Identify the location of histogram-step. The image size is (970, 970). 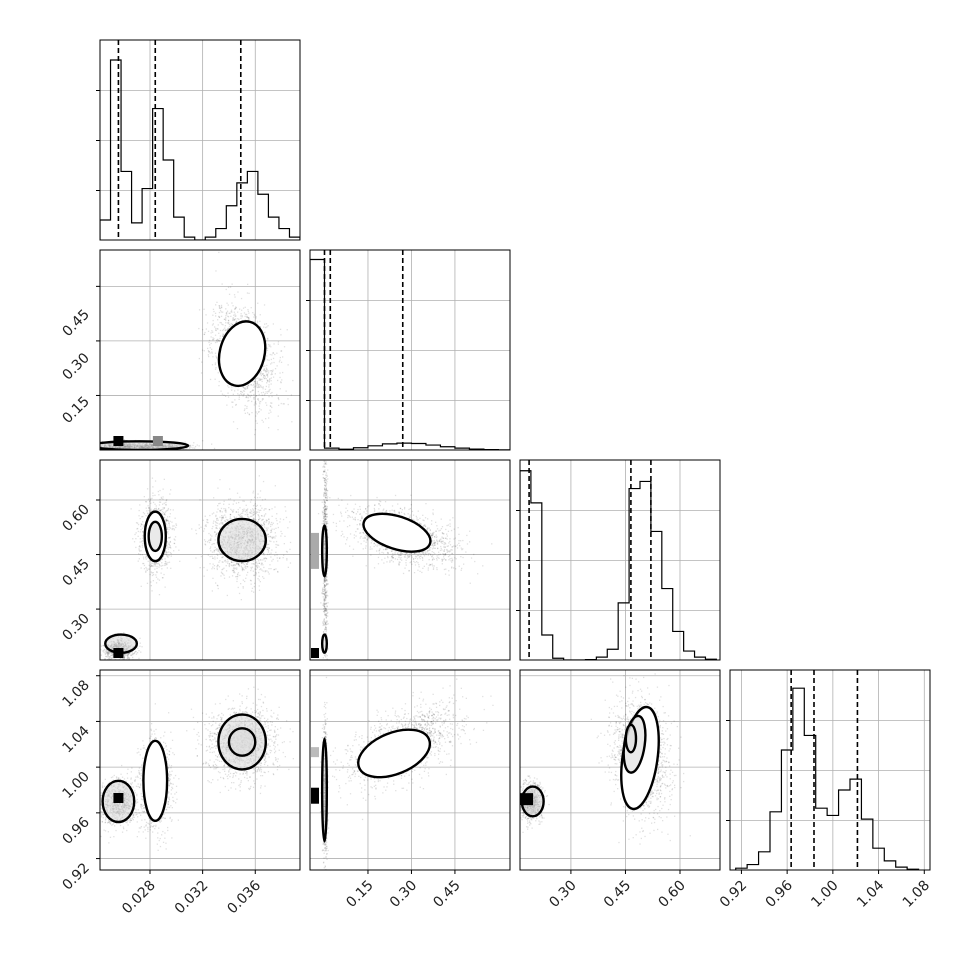
(410, 354).